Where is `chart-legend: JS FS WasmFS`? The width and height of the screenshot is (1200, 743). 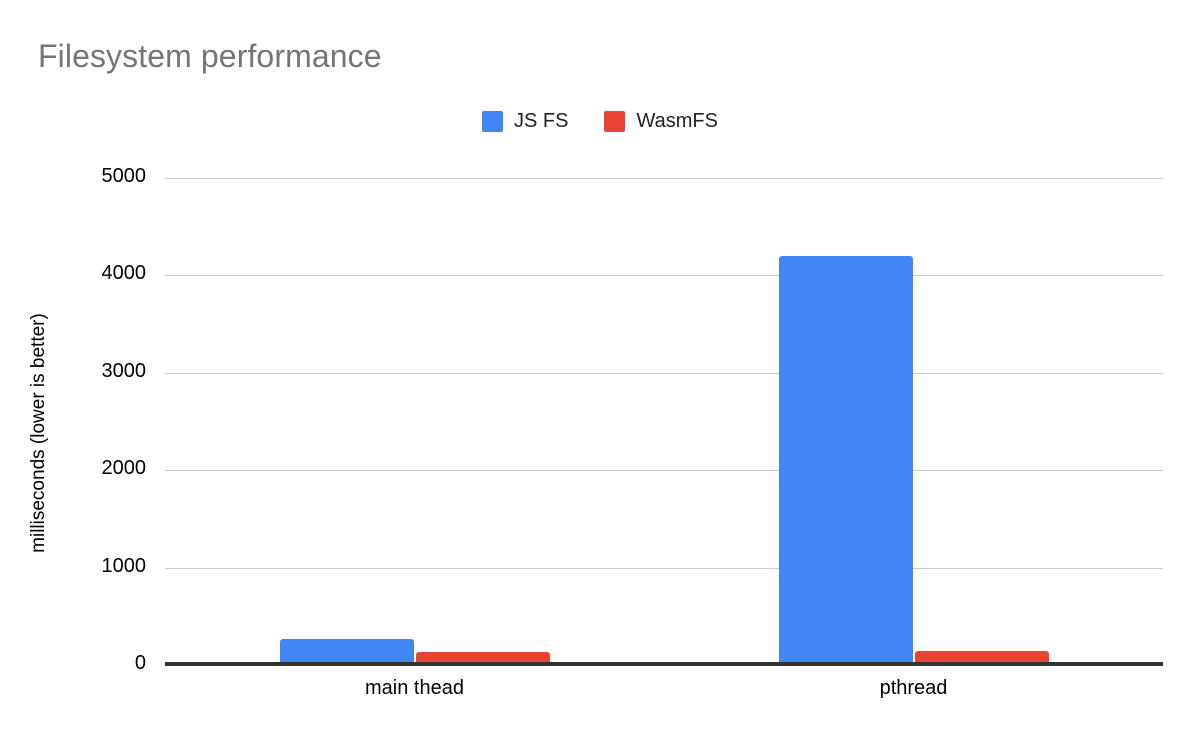 chart-legend: JS FS WasmFS is located at coordinates (600, 121).